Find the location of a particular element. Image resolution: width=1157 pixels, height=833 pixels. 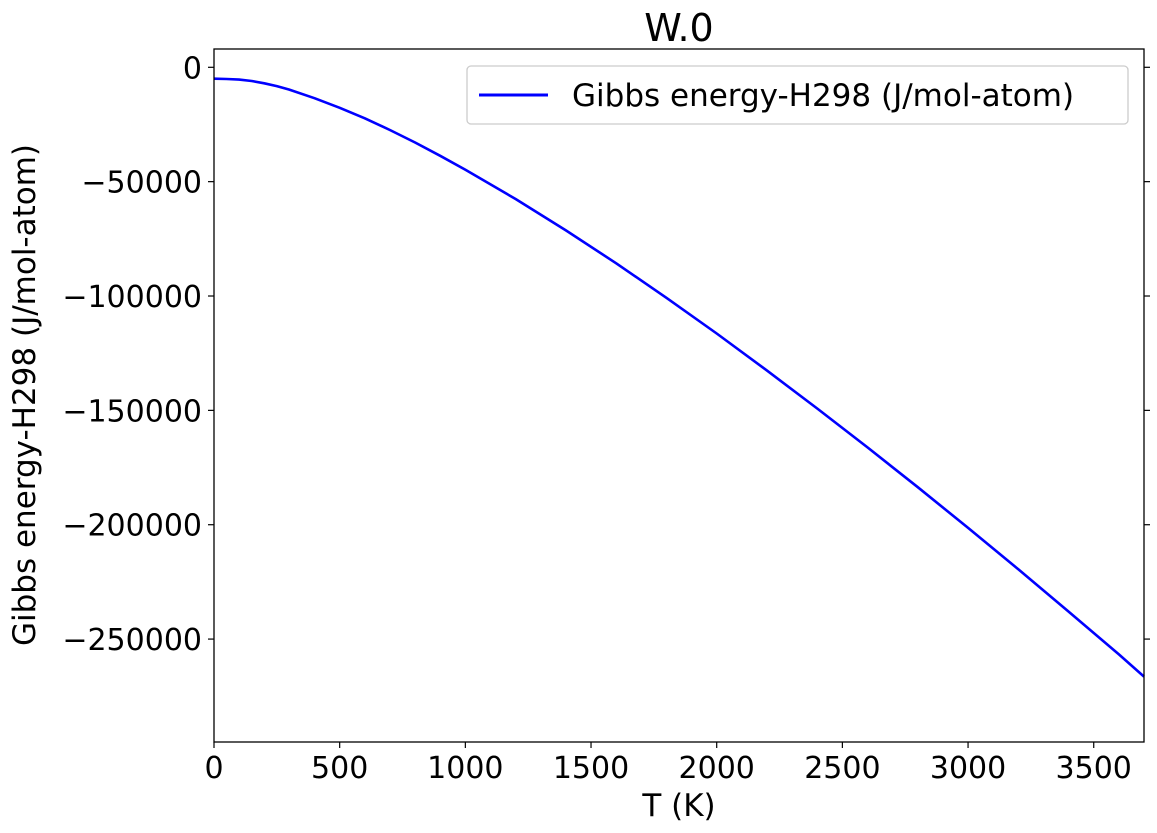

chart-title: W.0 is located at coordinates (678, 28).